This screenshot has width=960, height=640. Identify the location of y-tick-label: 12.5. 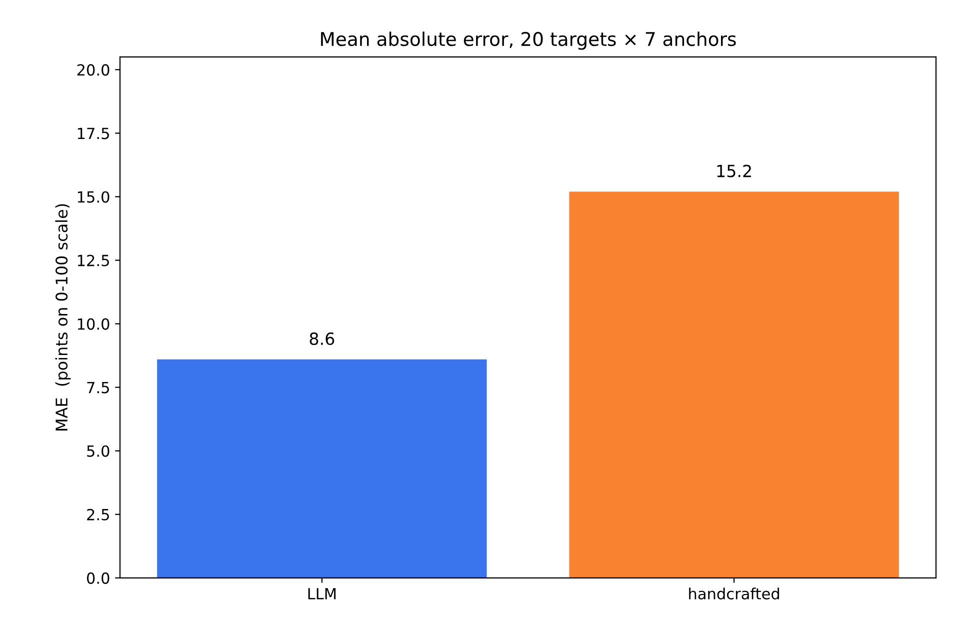
(93, 260).